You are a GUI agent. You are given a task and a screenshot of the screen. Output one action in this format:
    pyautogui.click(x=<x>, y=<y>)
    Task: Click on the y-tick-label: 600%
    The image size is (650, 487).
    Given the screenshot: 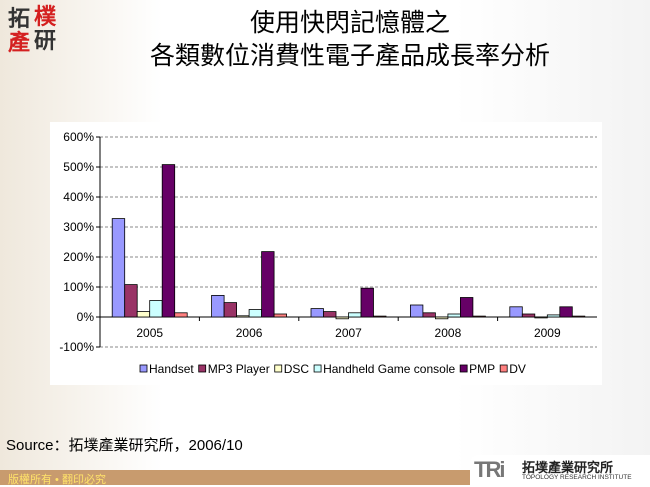 What is the action you would take?
    pyautogui.click(x=78, y=137)
    